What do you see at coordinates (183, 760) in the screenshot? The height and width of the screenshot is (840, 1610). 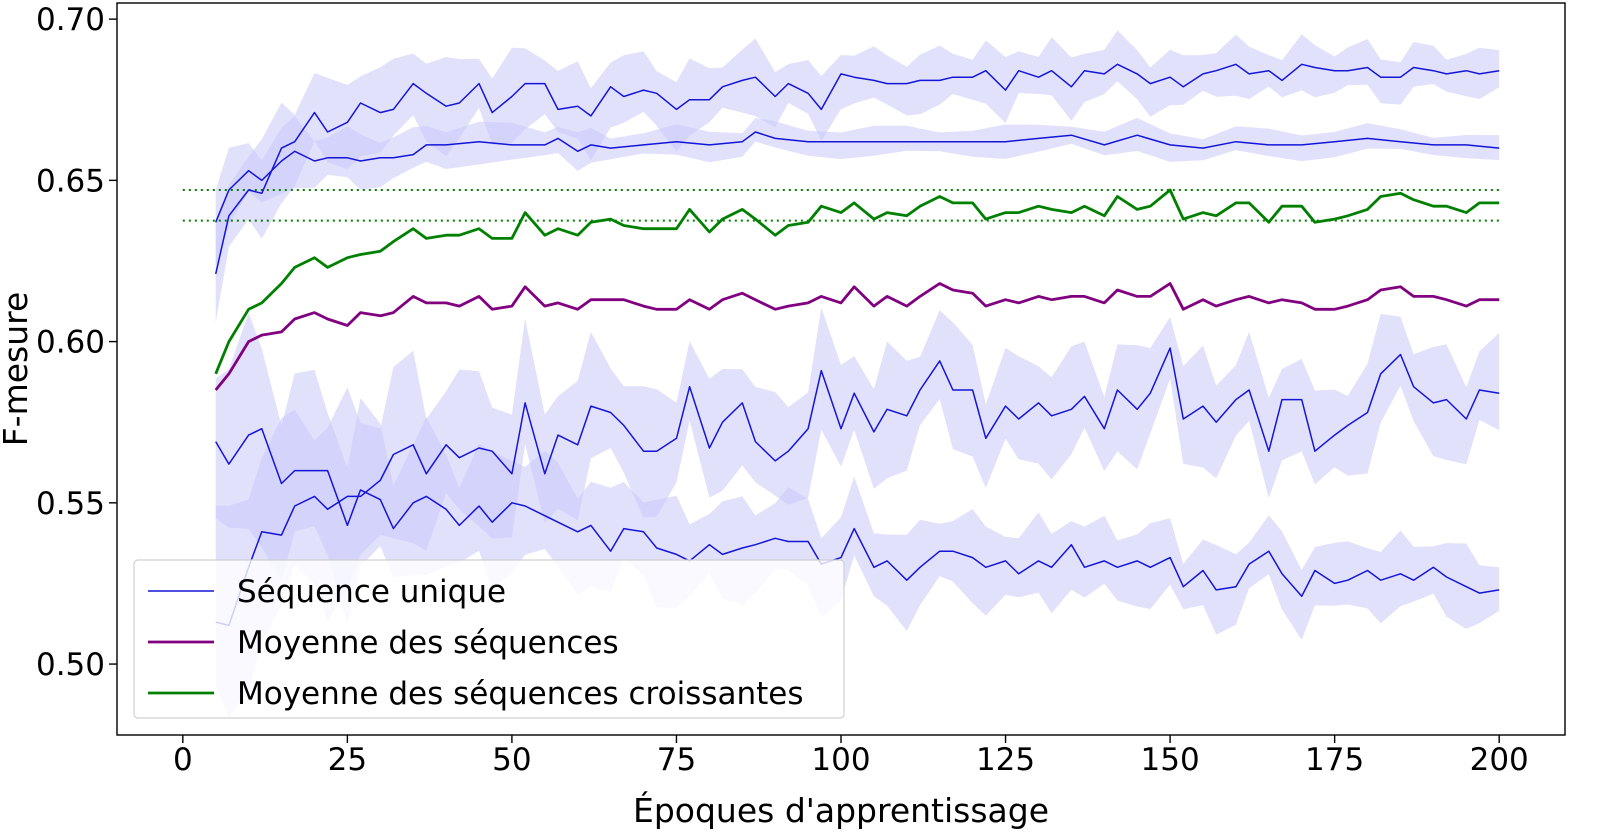 I see `x-tick-label: 0` at bounding box center [183, 760].